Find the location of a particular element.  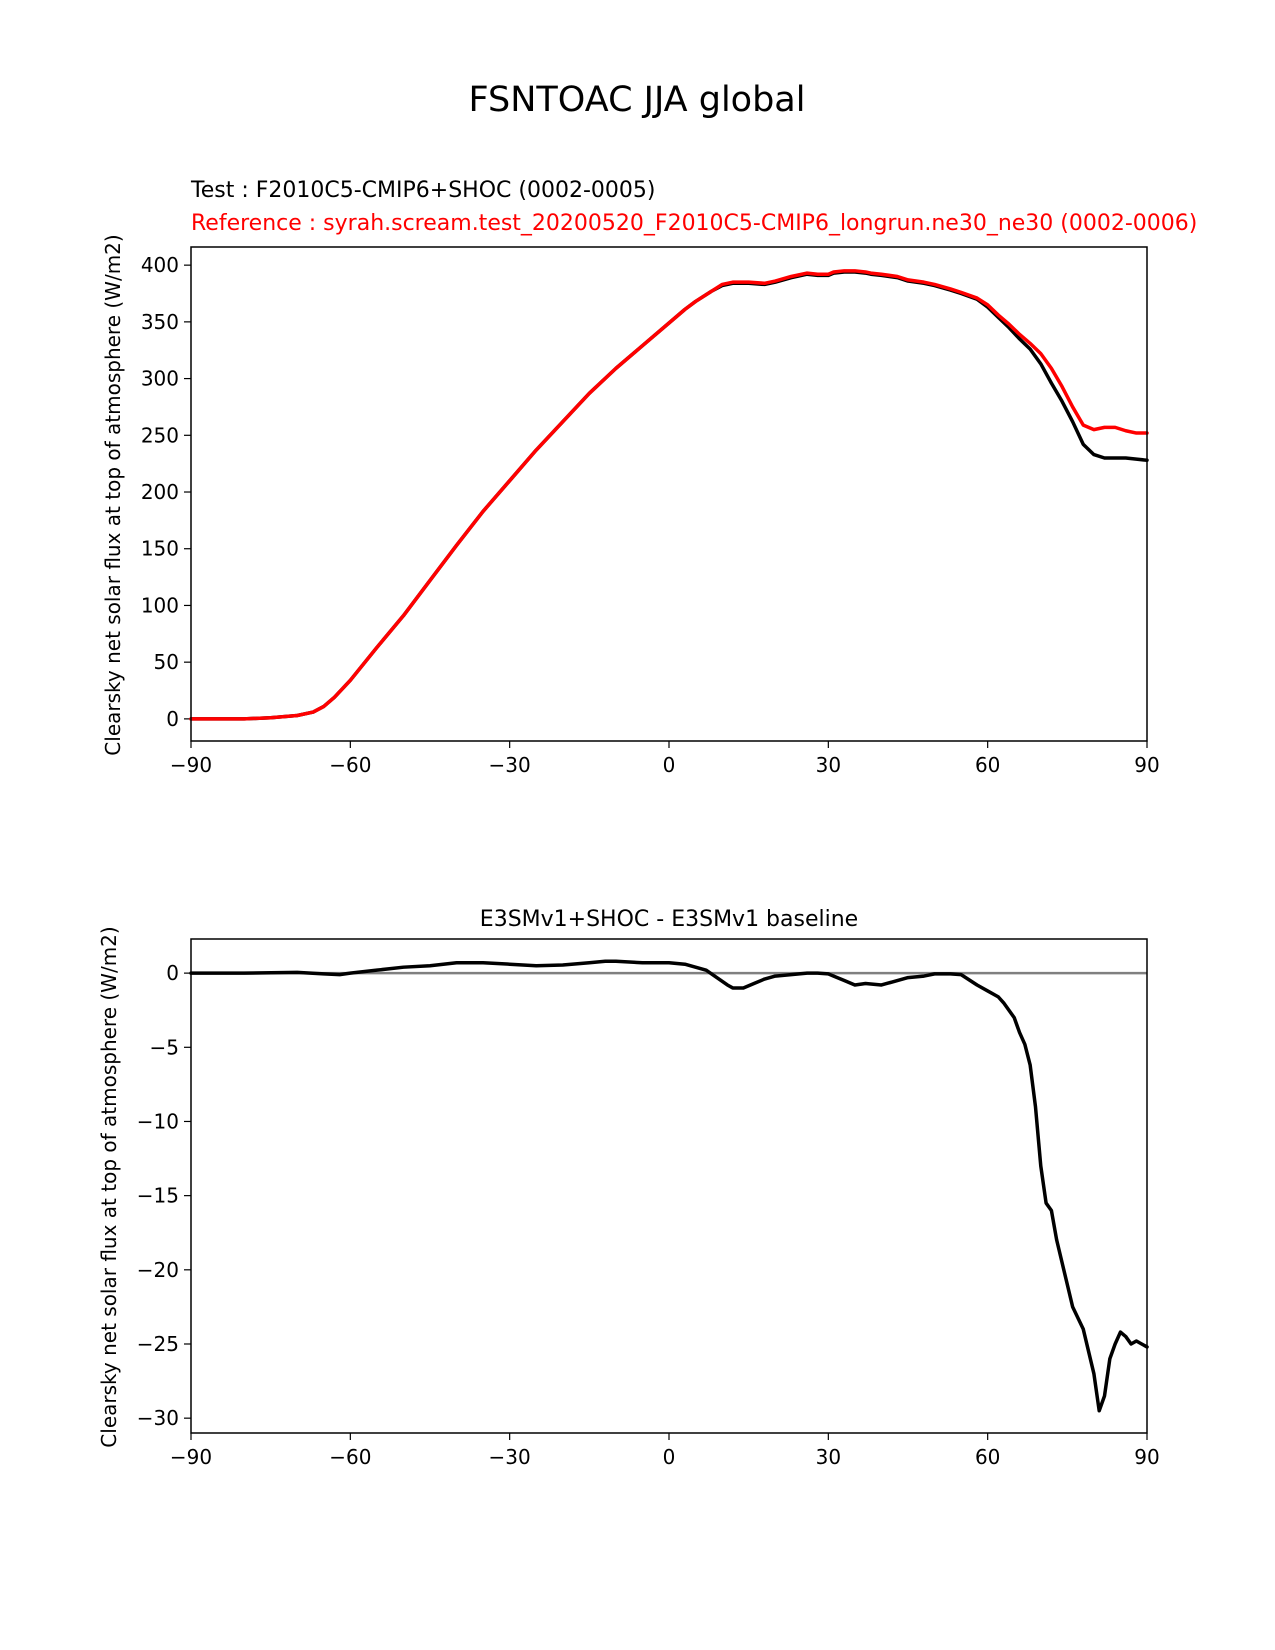

chart-bottom-ytick-label: −5 is located at coordinates (164, 1047).